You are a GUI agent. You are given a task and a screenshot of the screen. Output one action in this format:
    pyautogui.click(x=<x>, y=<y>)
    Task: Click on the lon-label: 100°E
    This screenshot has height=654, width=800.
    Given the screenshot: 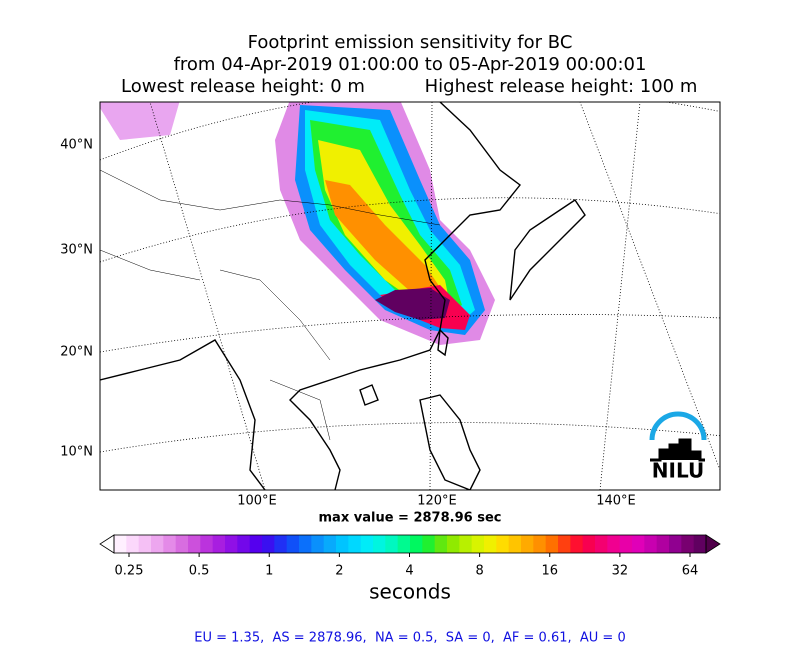 What is the action you would take?
    pyautogui.click(x=257, y=501)
    